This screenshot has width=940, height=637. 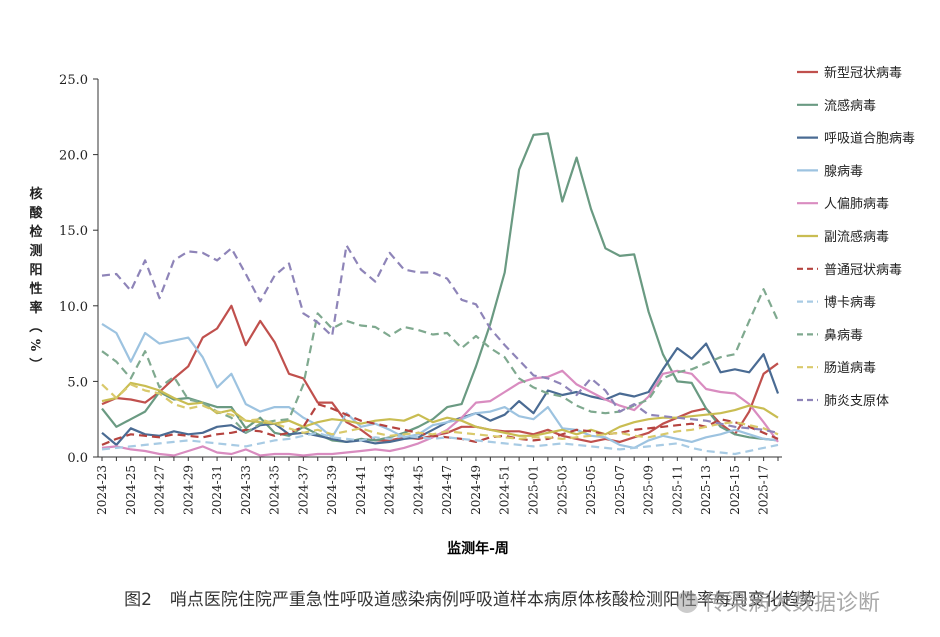 What do you see at coordinates (843, 171) in the screenshot?
I see `legend-label: 腺病毒` at bounding box center [843, 171].